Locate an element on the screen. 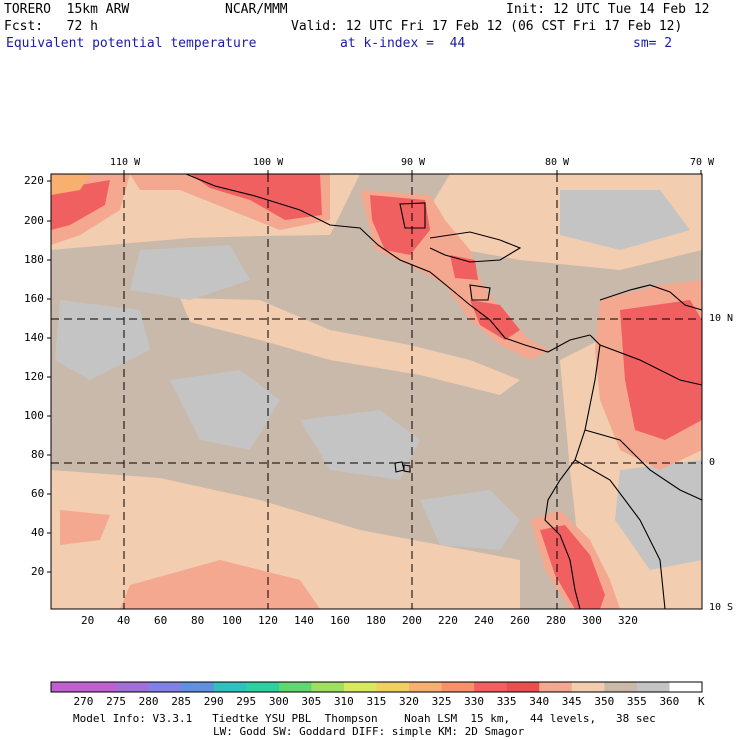 Image resolution: width=740 pixels, height=740 pixels. org-label: NCAR/MMM is located at coordinates (256, 9).